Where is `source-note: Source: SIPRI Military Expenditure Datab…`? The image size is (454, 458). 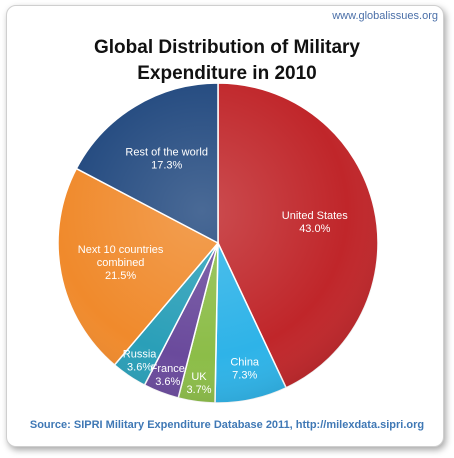 source-note: Source: SIPRI Military Expenditure Datab… is located at coordinates (227, 425).